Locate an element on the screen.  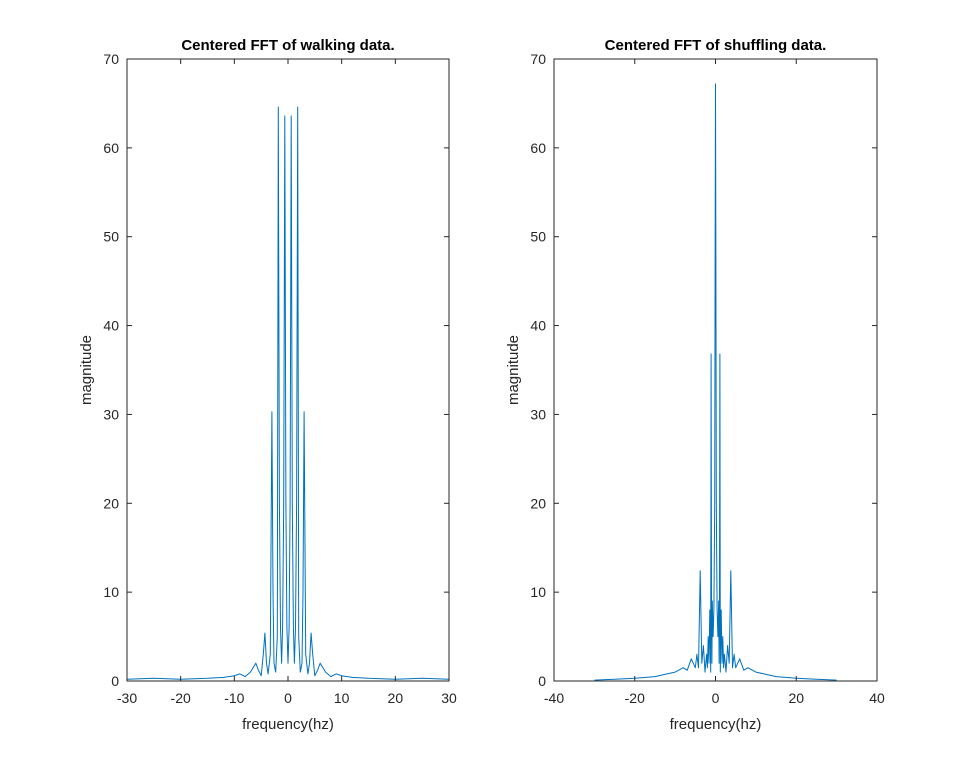
x-tick-label: -30 is located at coordinates (127, 698).